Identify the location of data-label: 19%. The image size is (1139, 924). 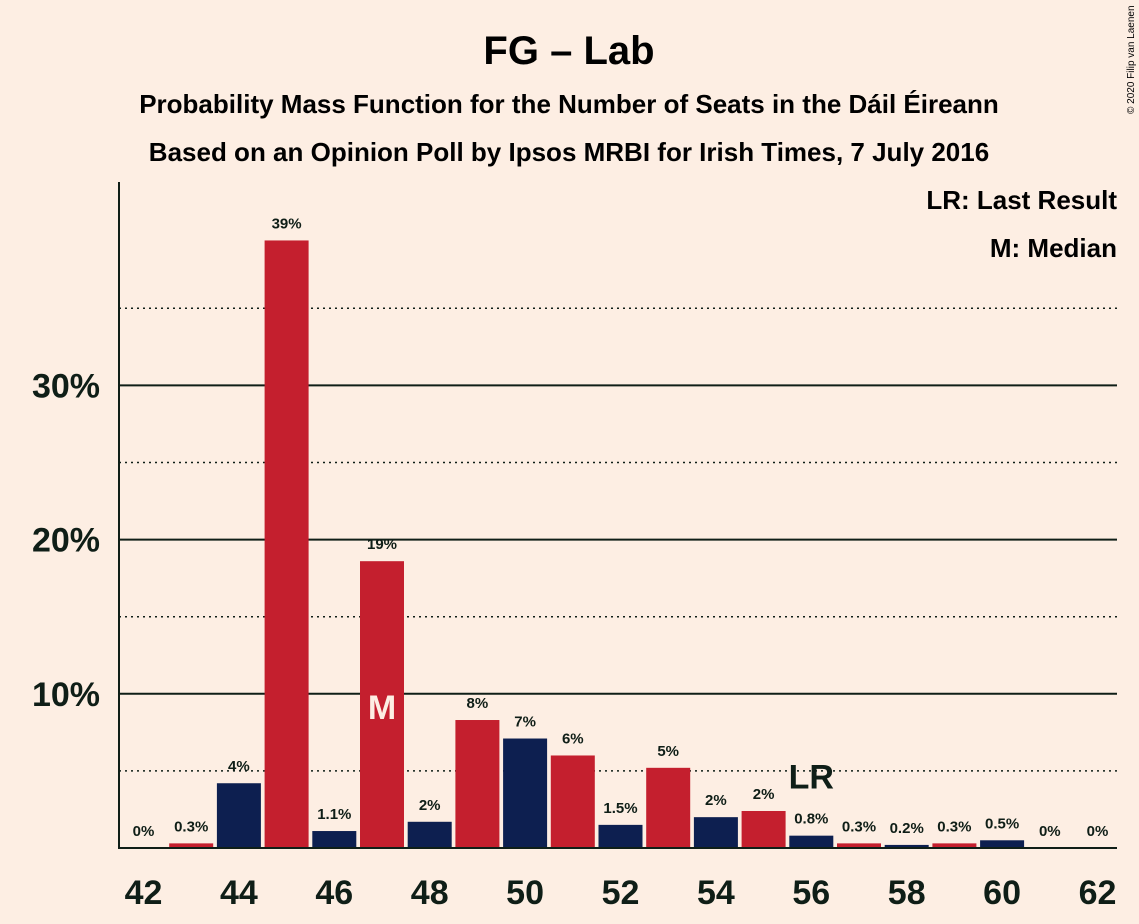
(382, 544).